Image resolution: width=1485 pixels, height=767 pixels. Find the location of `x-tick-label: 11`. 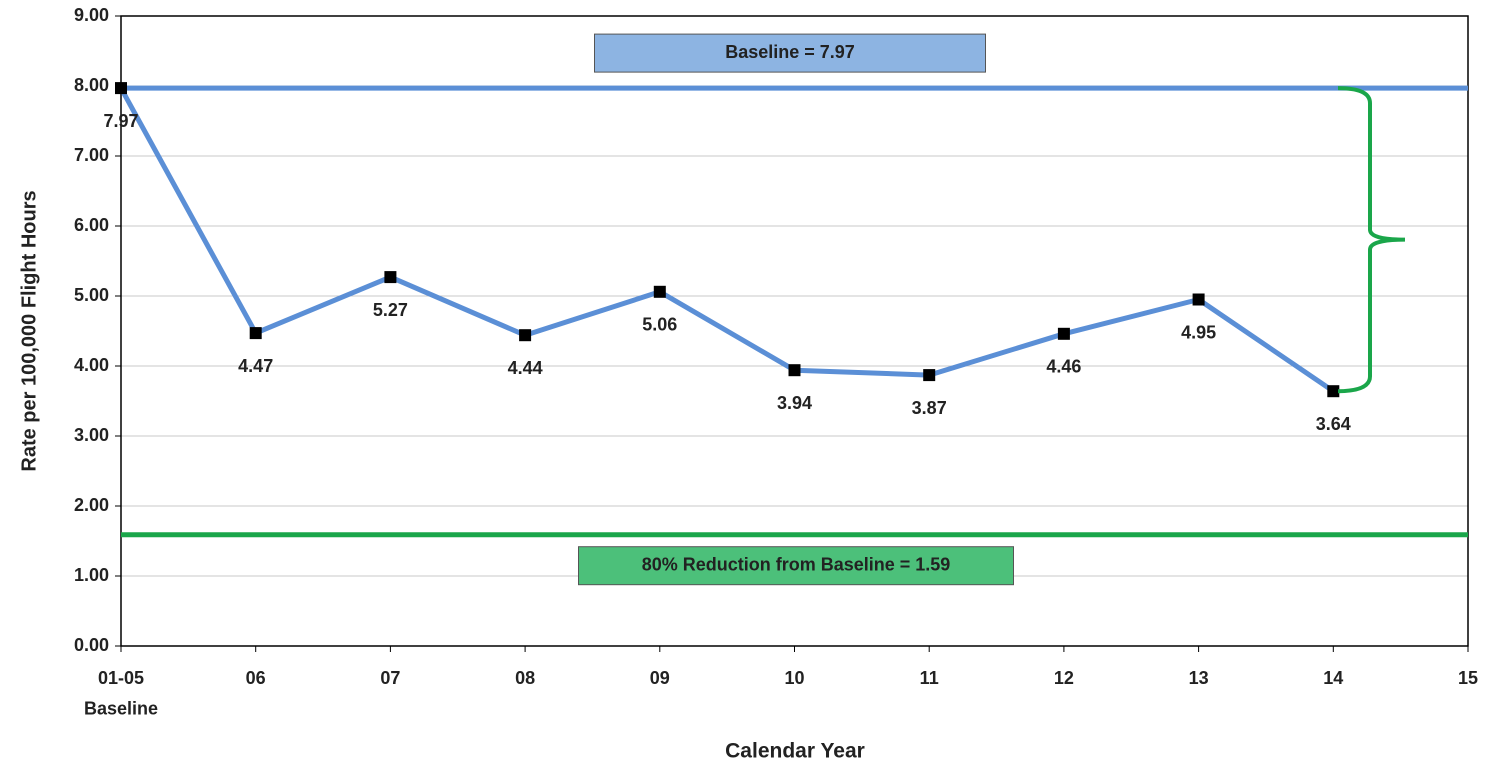

x-tick-label: 11 is located at coordinates (929, 678).